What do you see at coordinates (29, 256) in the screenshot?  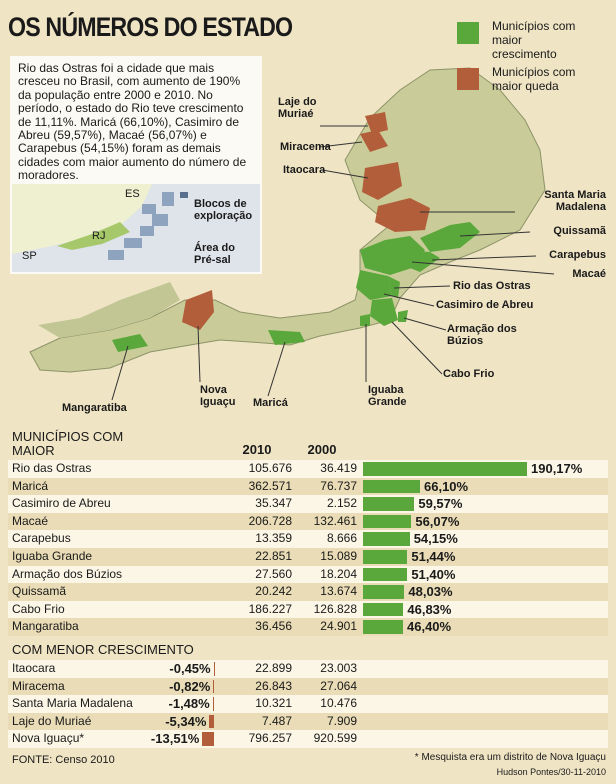 I see `inset-label: SP` at bounding box center [29, 256].